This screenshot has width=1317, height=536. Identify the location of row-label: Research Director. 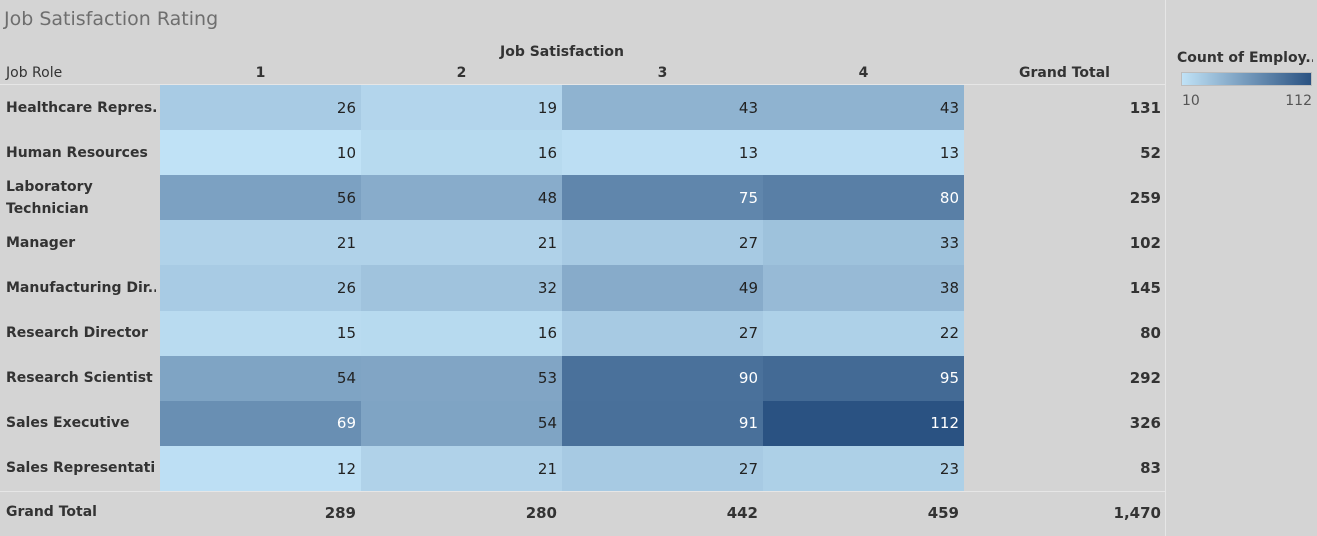
(77, 333).